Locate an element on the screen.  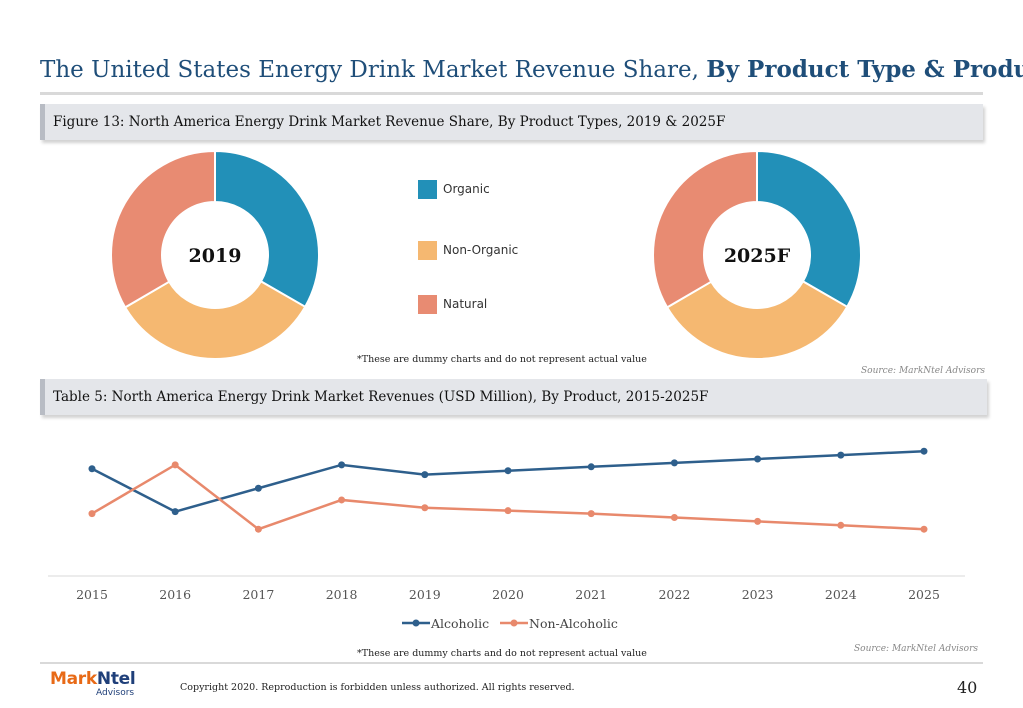
marknel-logo: MarkNtel Advisors is located at coordinates (93, 684).